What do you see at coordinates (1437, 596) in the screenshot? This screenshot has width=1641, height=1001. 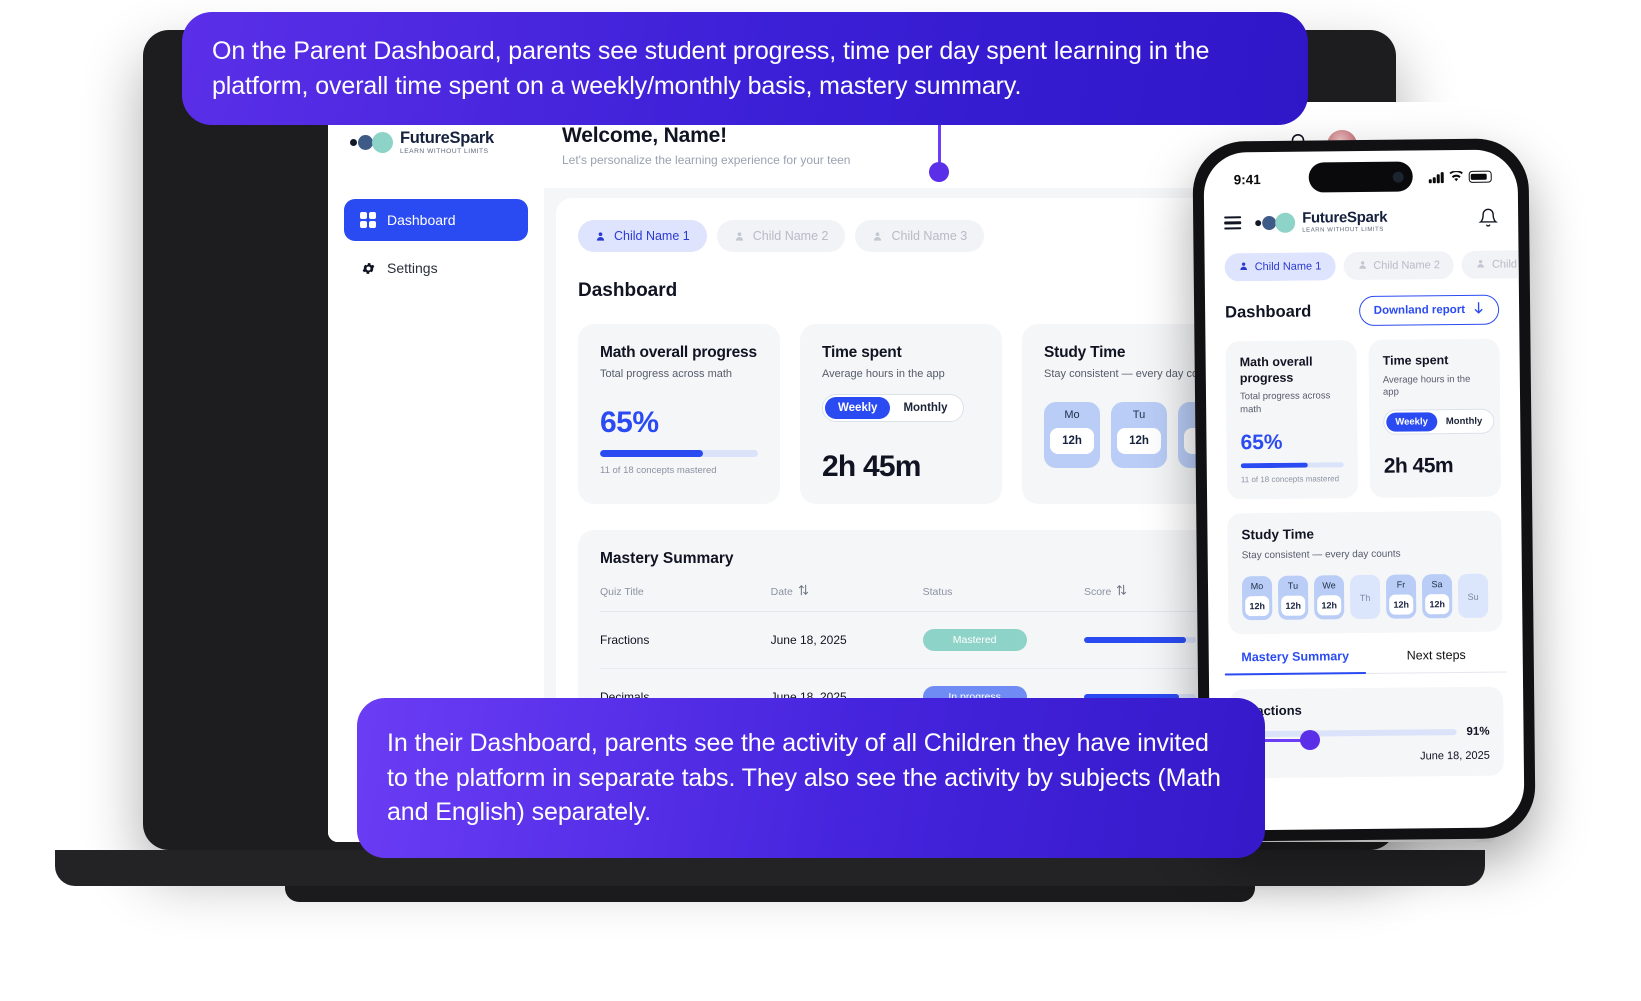 I see `mobile-study-day-chip: Sa 12h` at bounding box center [1437, 596].